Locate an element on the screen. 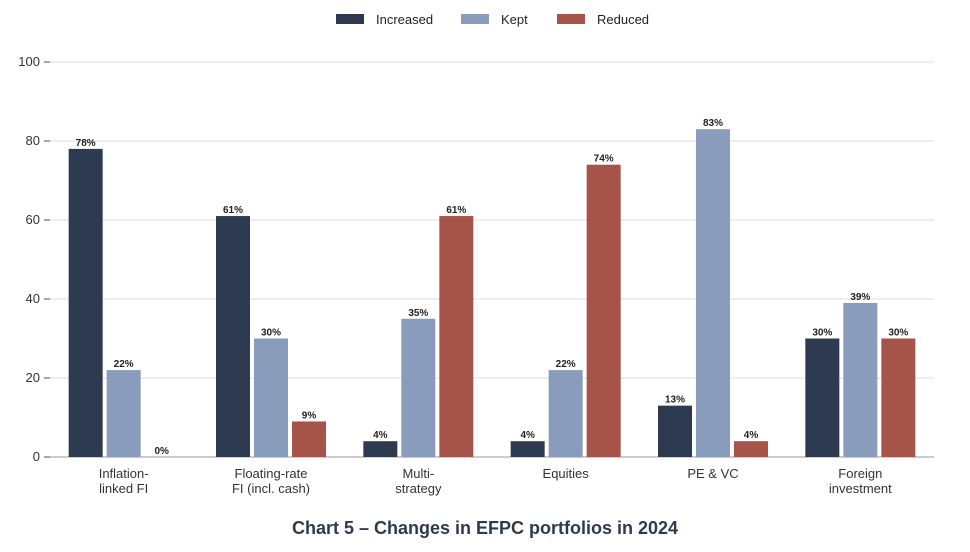 This screenshot has height=552, width=970. data-label: 74% is located at coordinates (604, 159).